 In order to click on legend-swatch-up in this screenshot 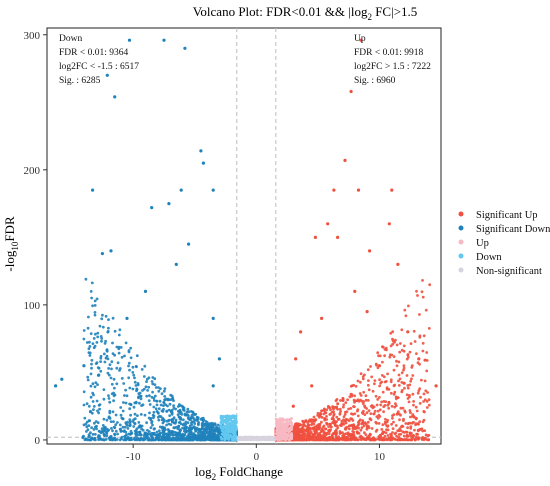, I will do `click(461, 242)`.